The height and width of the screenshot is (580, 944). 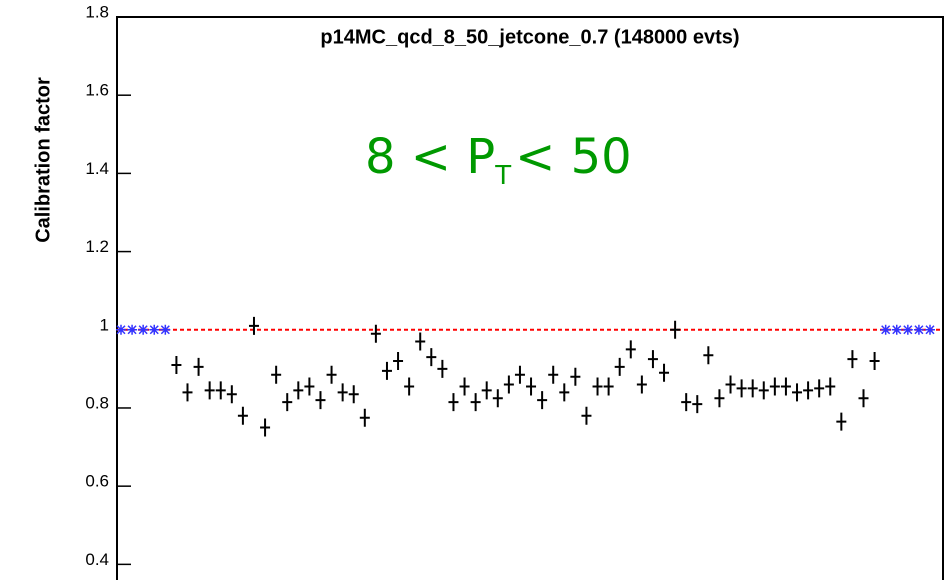 What do you see at coordinates (97, 90) in the screenshot?
I see `y-tick-label: 1.6` at bounding box center [97, 90].